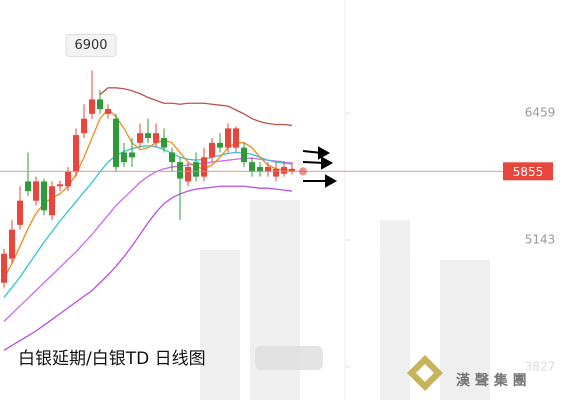 The image size is (565, 400). I want to click on logo-inner, so click(425, 373).